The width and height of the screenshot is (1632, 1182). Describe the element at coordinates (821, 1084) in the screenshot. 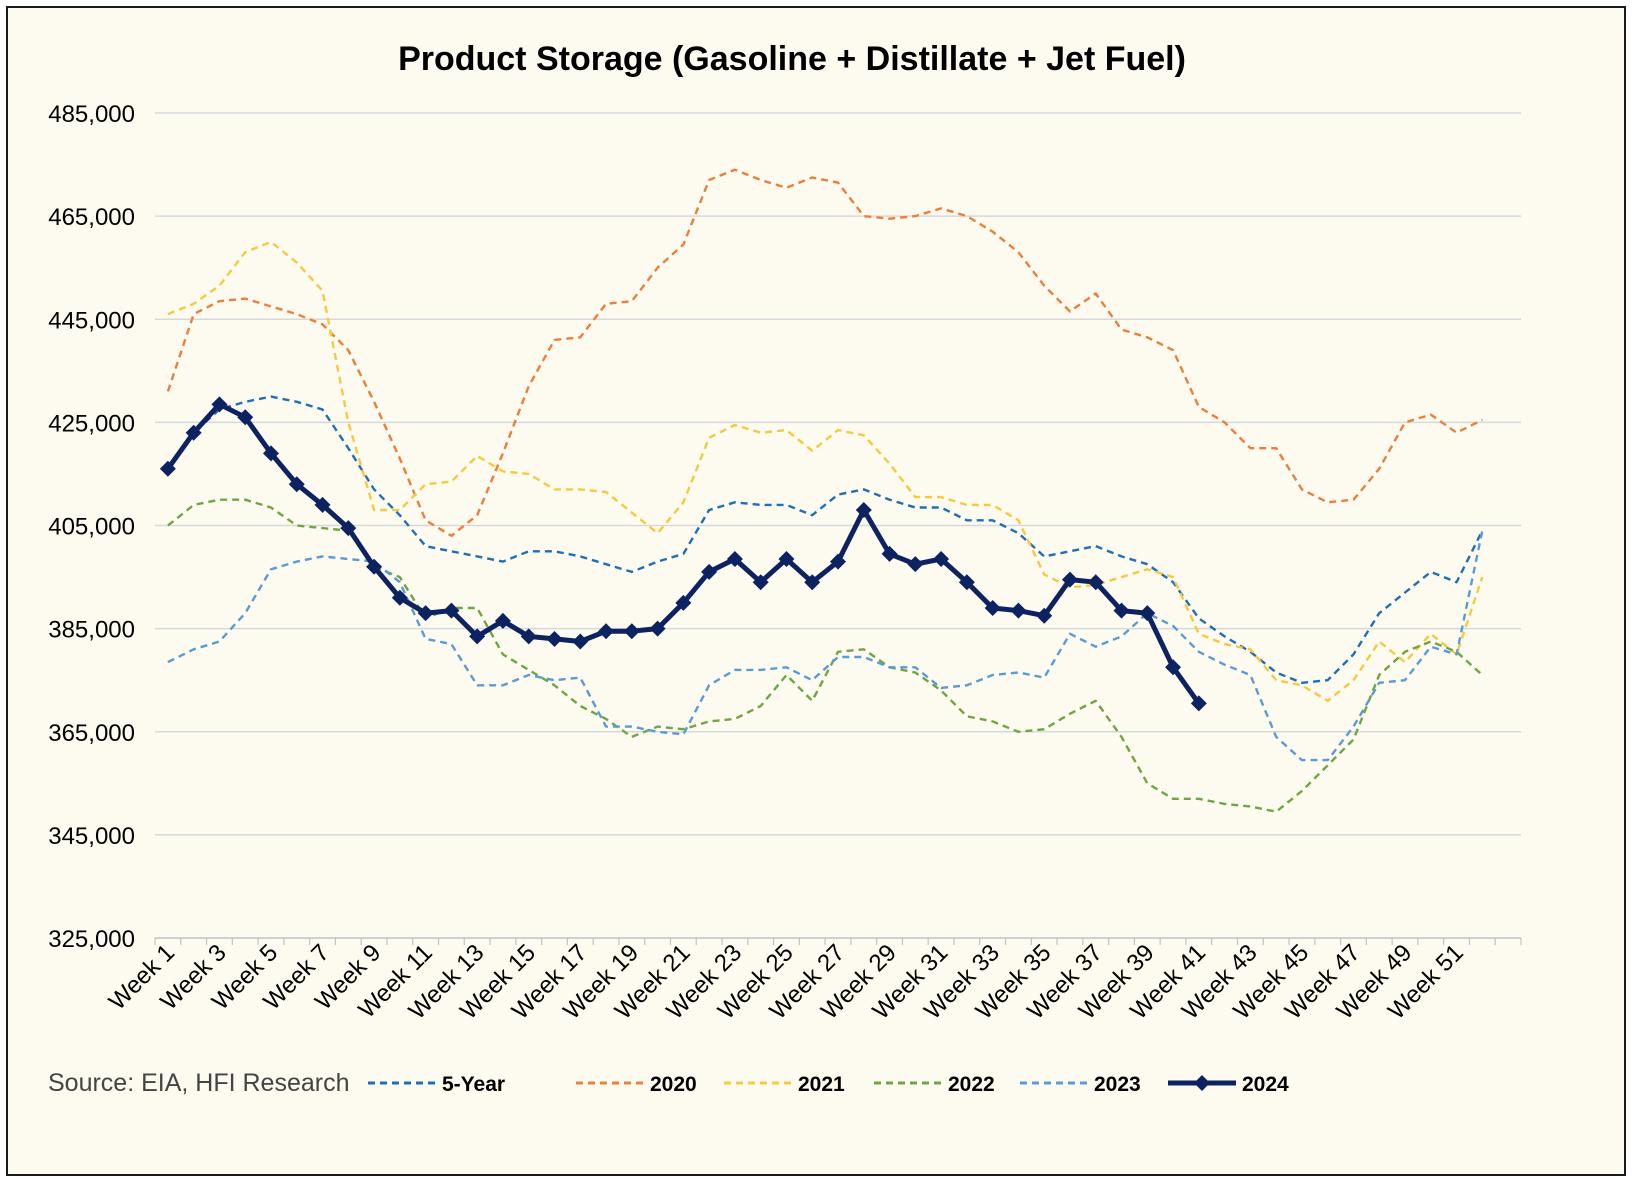

I see `legend-label: 2021` at that location.